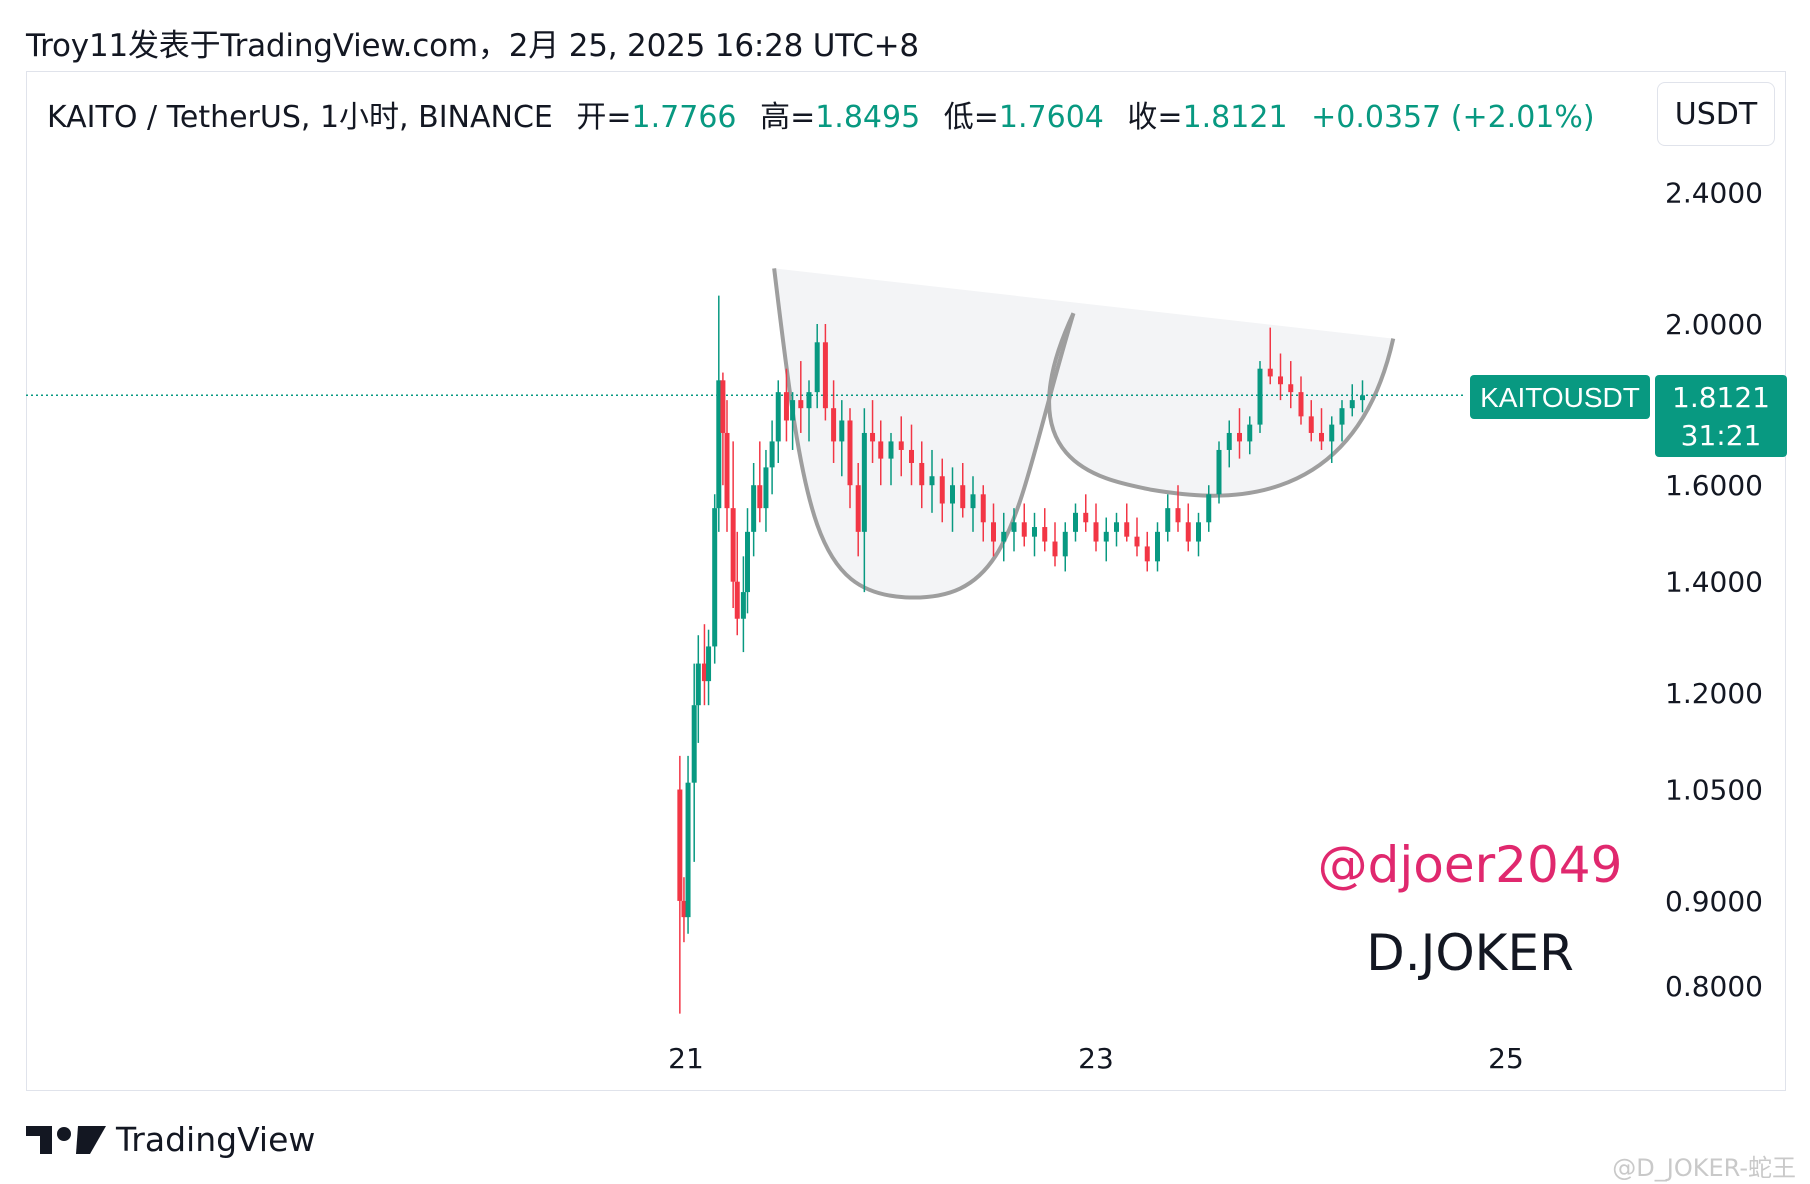 This screenshot has height=1184, width=1810. What do you see at coordinates (1470, 953) in the screenshot?
I see `author-signature: D.JOKER` at bounding box center [1470, 953].